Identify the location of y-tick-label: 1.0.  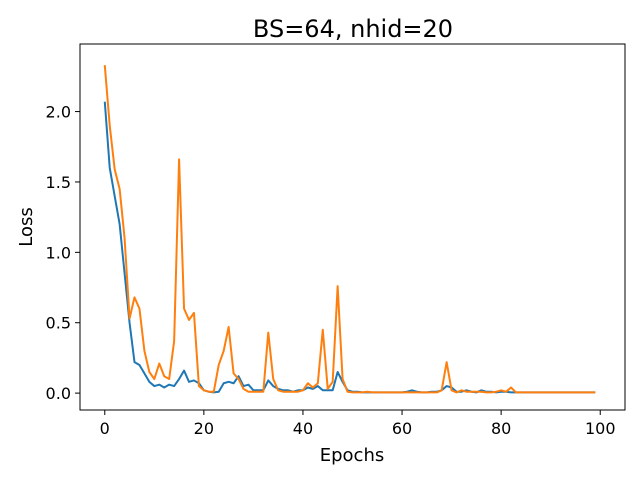
(58, 252).